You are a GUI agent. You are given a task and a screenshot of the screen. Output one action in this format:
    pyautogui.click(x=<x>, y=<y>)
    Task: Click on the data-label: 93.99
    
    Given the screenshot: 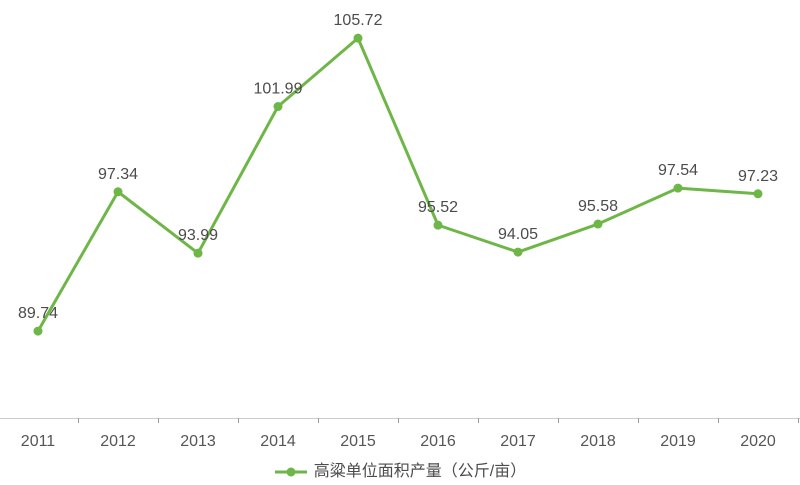 What is the action you would take?
    pyautogui.click(x=198, y=235)
    